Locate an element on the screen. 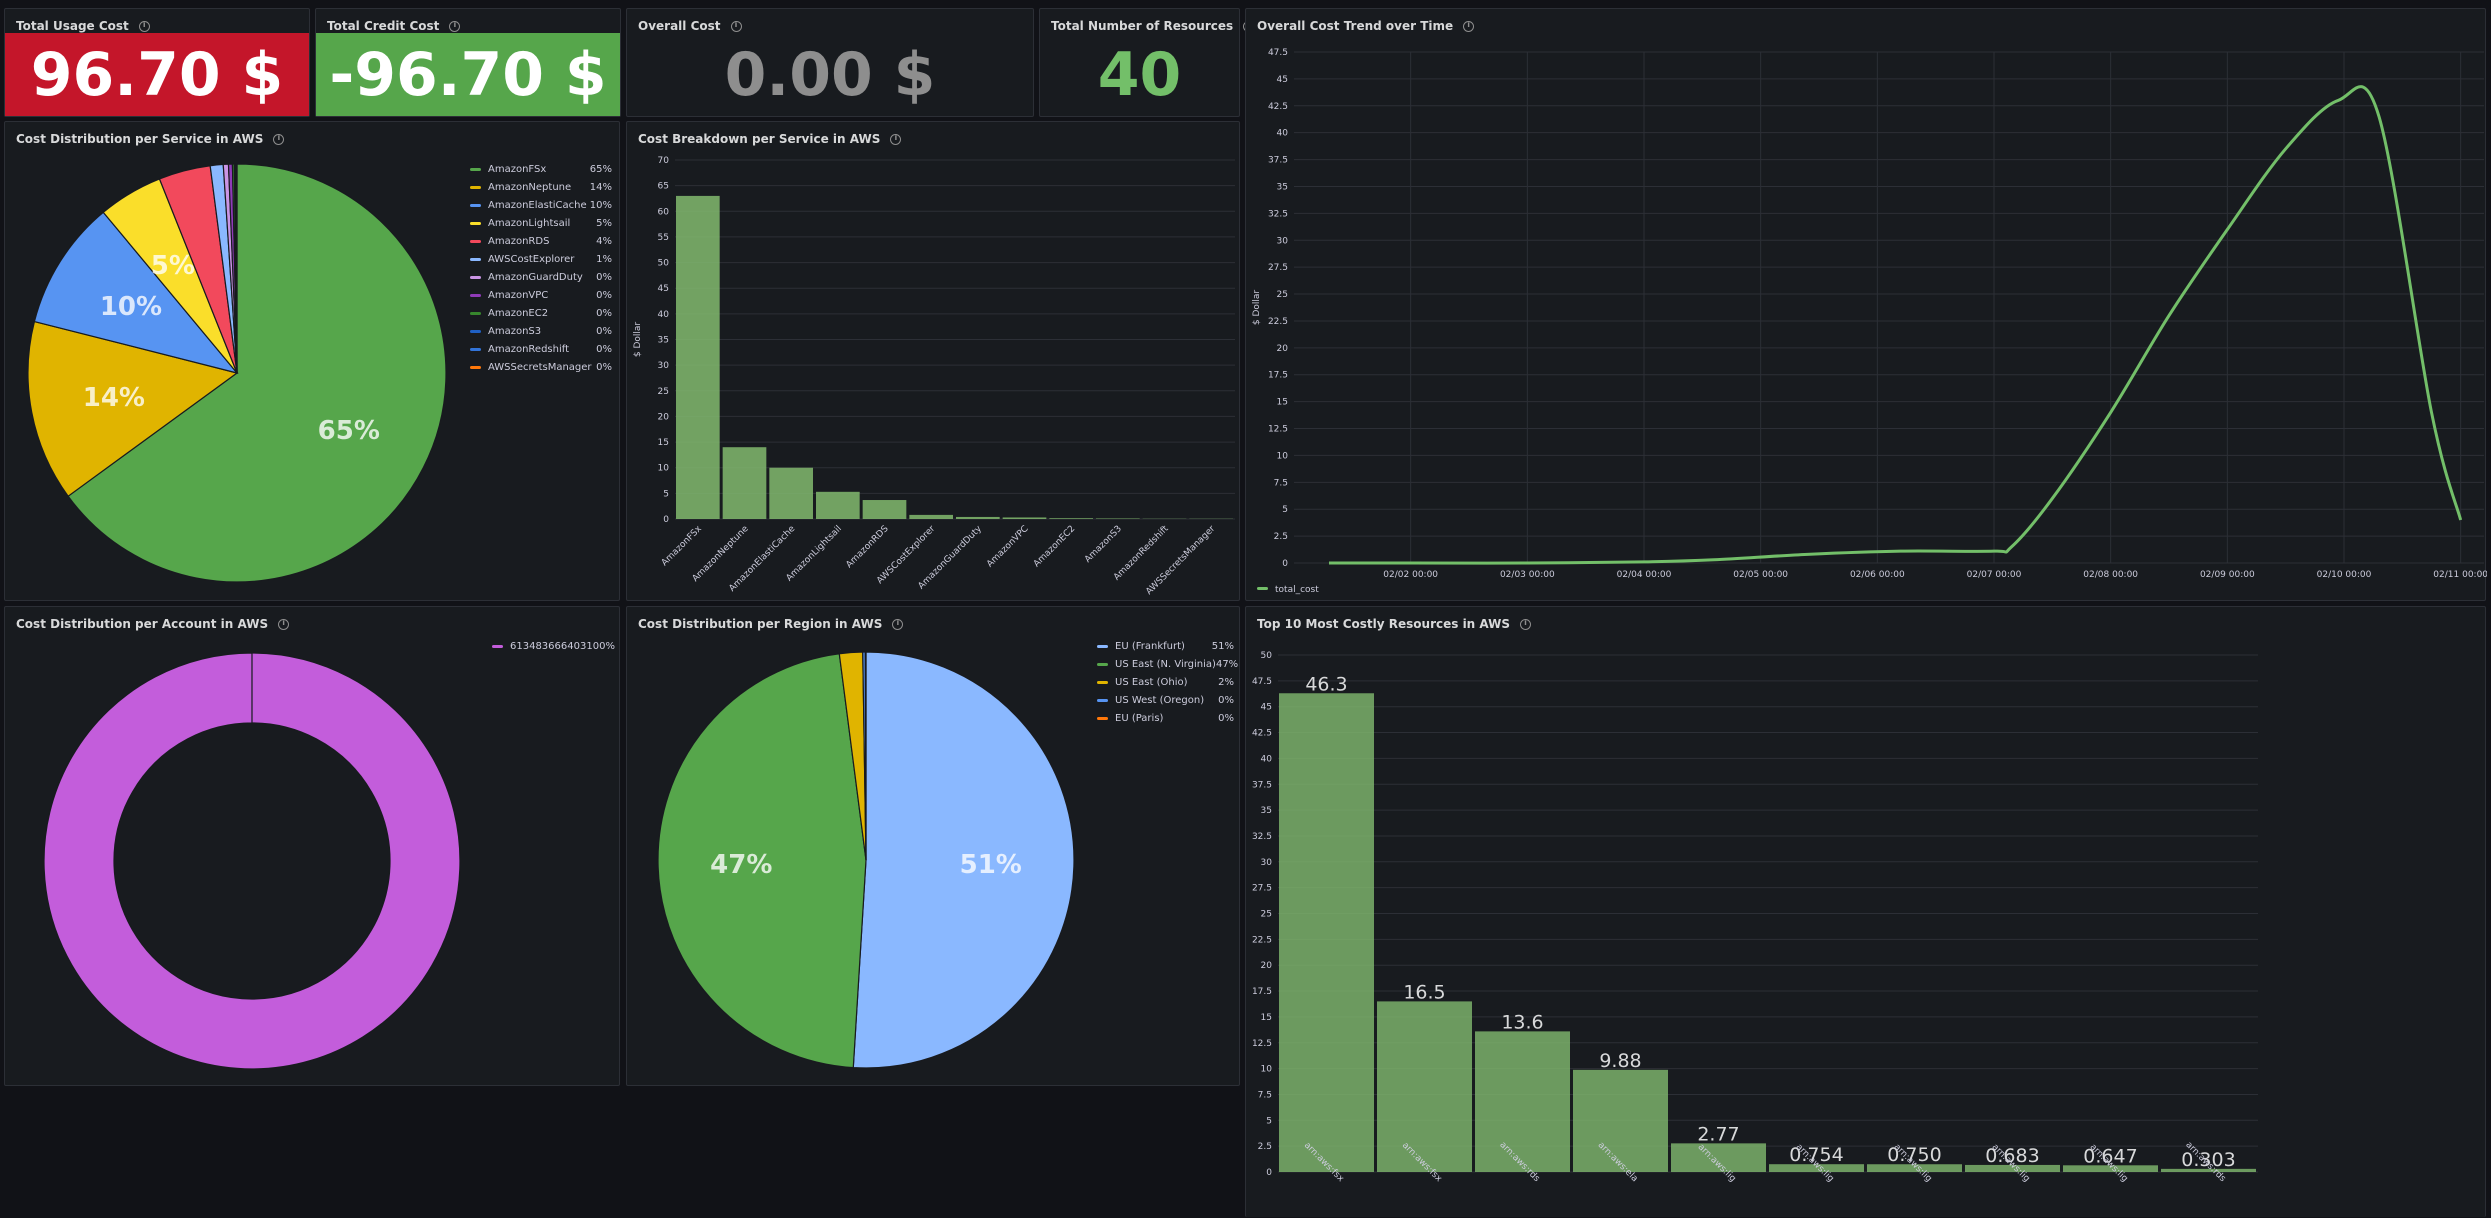  bar-value-label: 46.3 is located at coordinates (1326, 684).